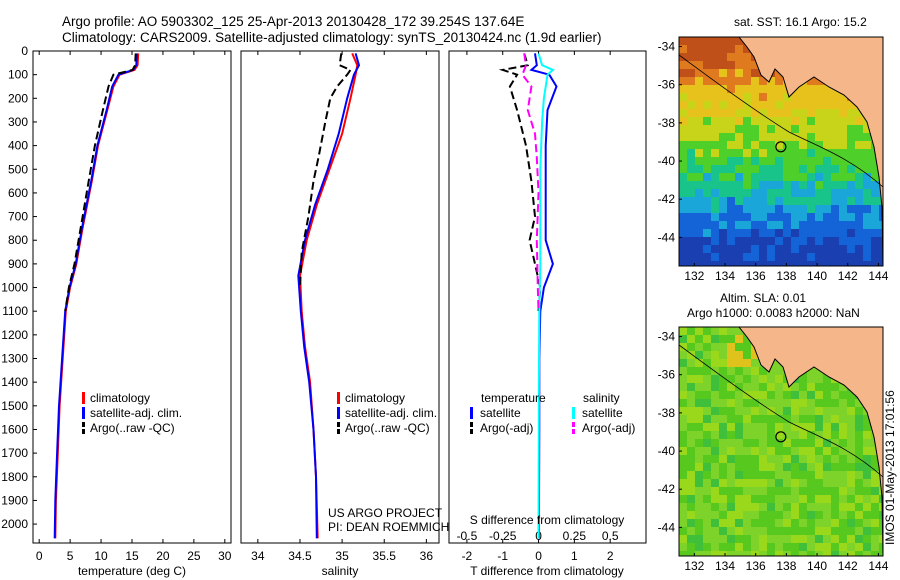 This screenshot has width=900, height=580. I want to click on map-y-tick-label: -38, so click(667, 123).